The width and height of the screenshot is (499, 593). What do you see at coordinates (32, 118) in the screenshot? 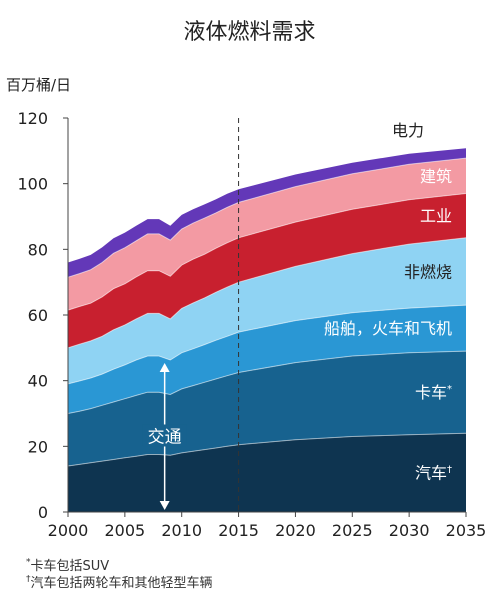
I see `y-tick-label-120: 120` at bounding box center [32, 118].